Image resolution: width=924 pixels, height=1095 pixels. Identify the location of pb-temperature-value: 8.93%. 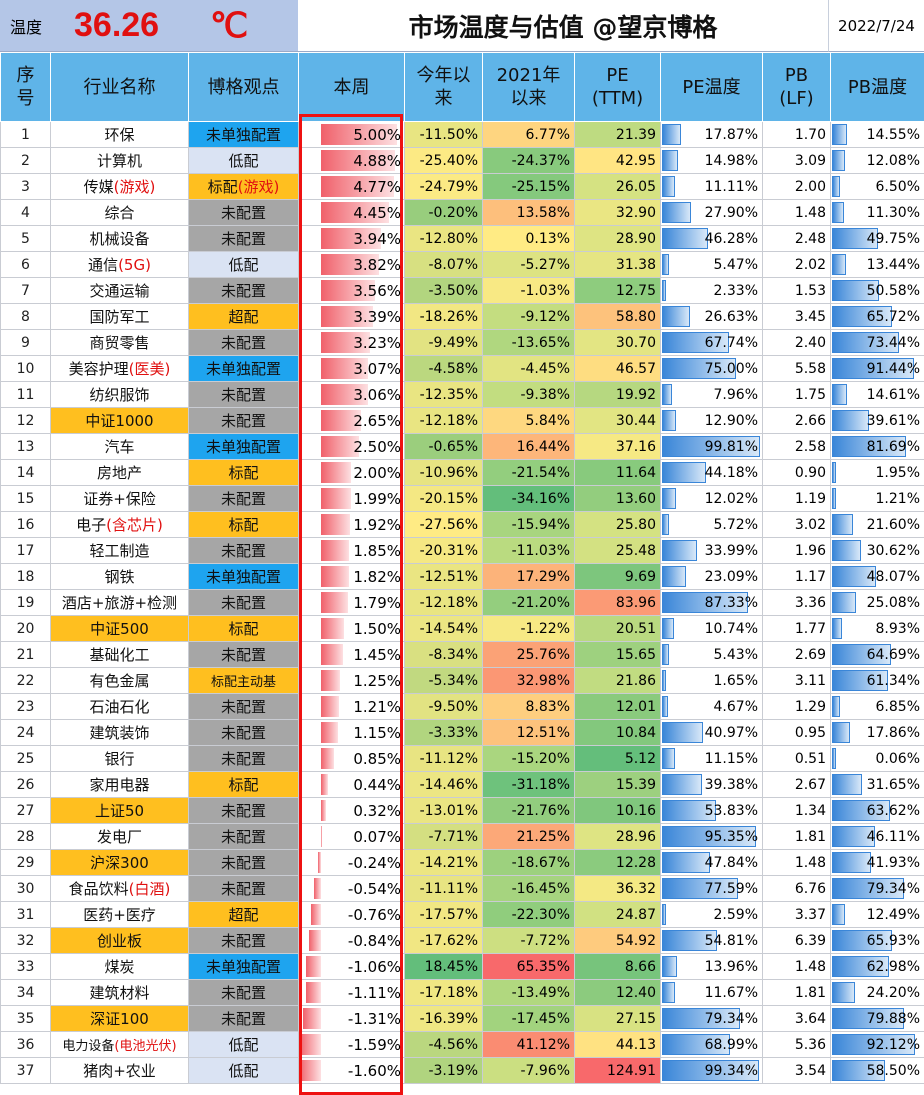
(897, 628).